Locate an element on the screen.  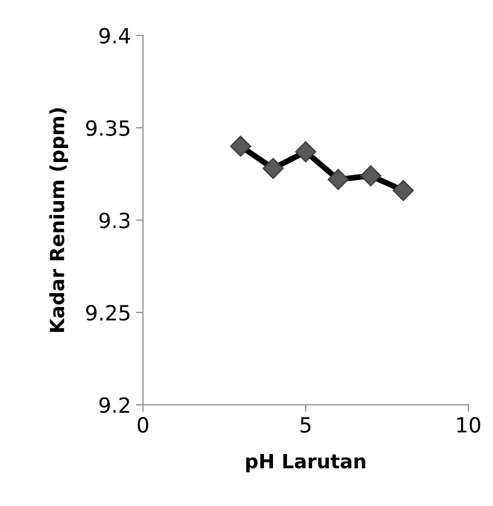
y-tick-label: 9.35 is located at coordinates (108, 128).